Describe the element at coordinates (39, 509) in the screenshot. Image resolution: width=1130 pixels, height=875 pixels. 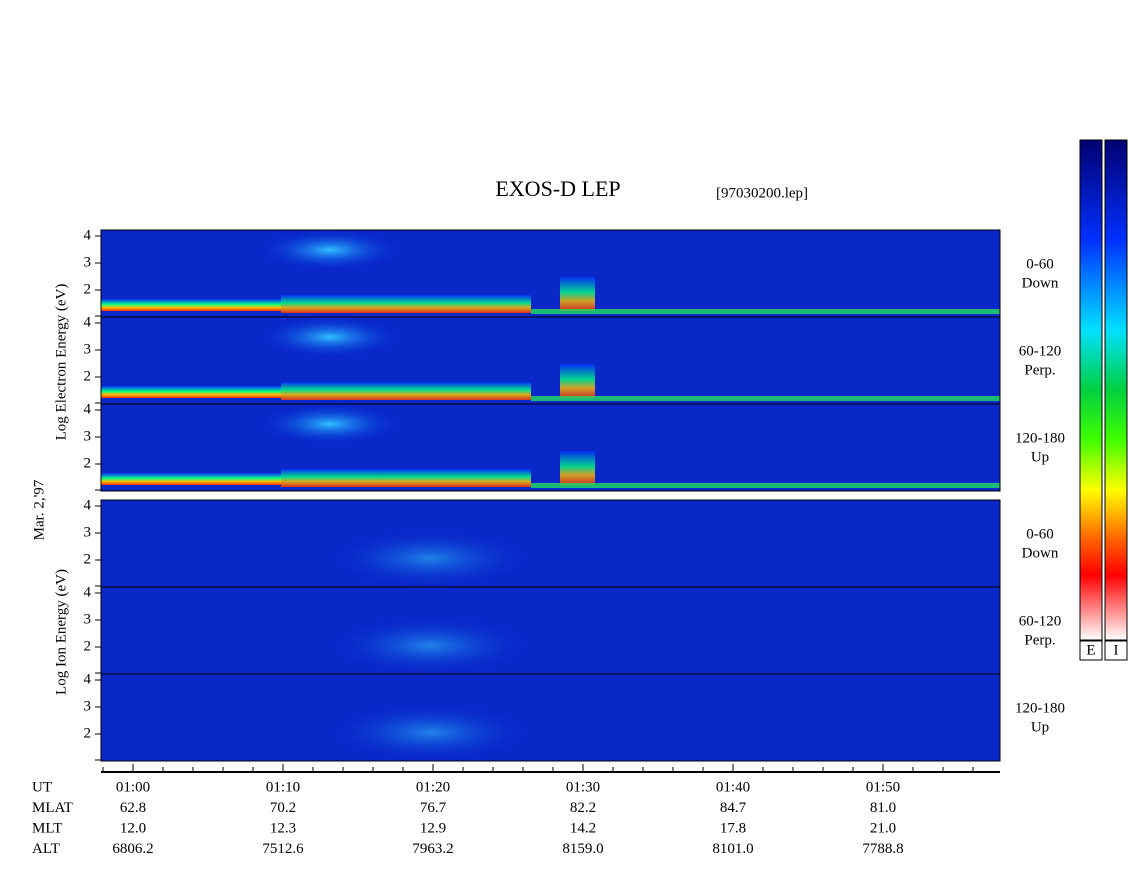
I see `date-label: Mar. 2,'97` at that location.